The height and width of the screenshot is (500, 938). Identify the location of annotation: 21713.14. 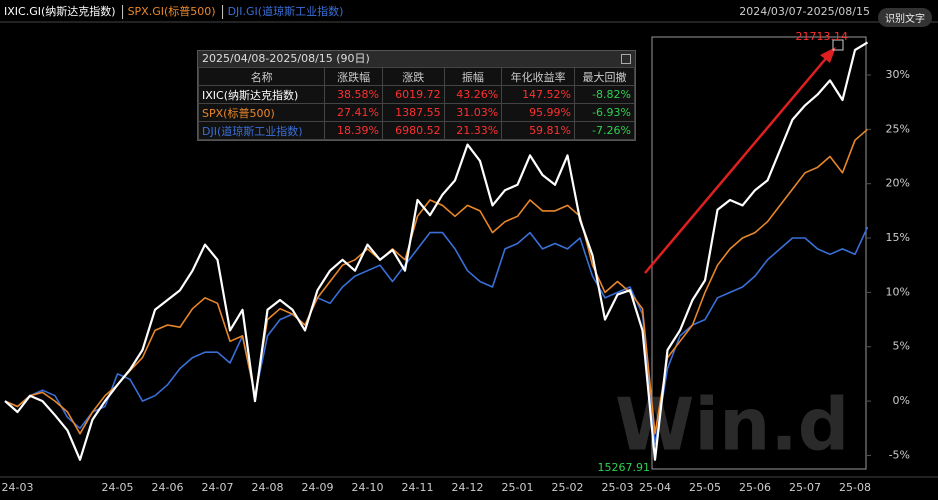
(822, 36).